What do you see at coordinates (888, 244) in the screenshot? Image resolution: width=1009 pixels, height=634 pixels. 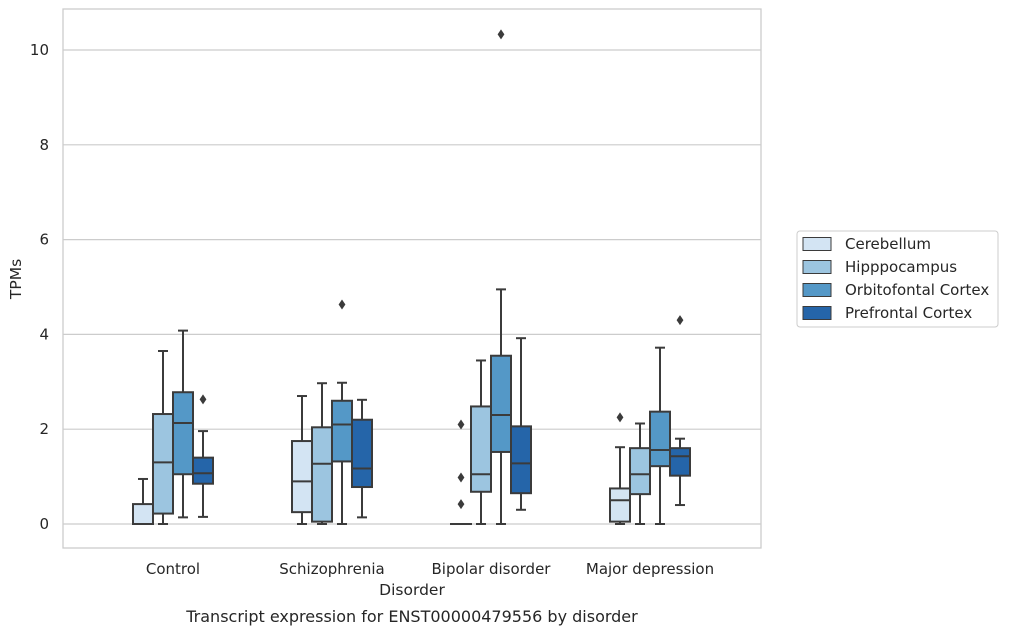 I see `legend-label-0: Cerebellum` at bounding box center [888, 244].